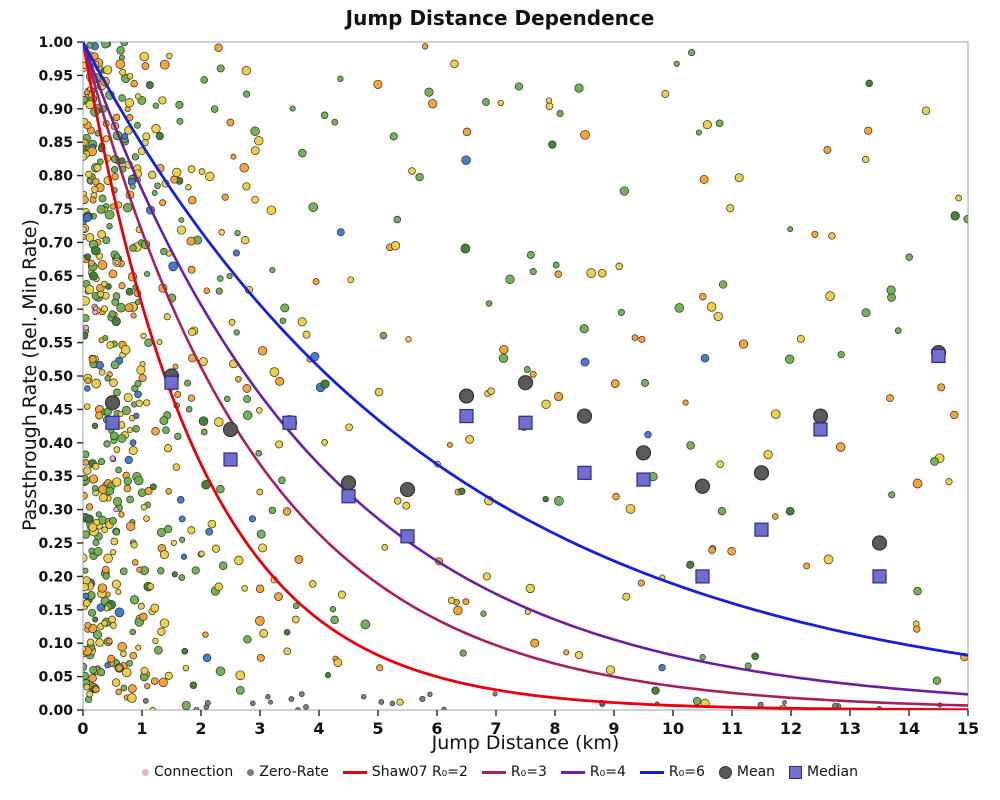 This screenshot has width=1000, height=800. Describe the element at coordinates (673, 728) in the screenshot. I see `x-tick-label: 10` at that location.